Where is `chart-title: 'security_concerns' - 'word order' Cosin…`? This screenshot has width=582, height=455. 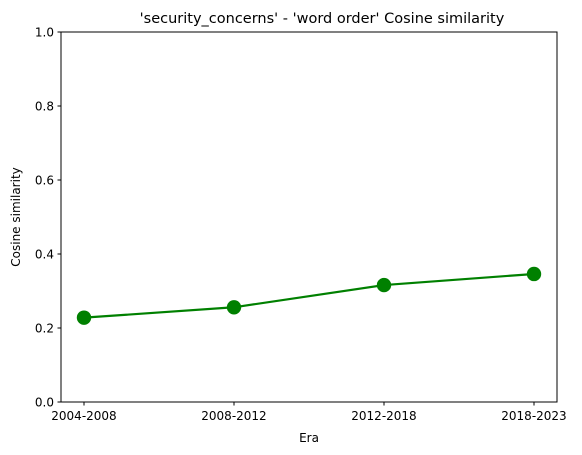 chart-title: 'security_concerns' - 'word order' Cosin… is located at coordinates (322, 19).